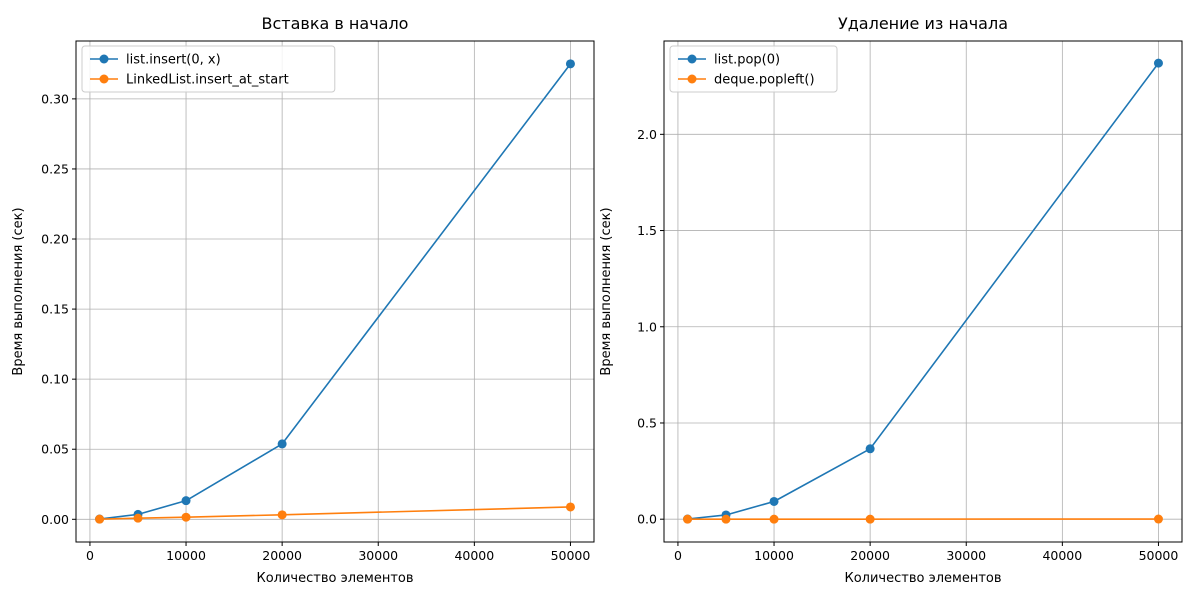  I want to click on y-tick-label: 0.05, so click(55, 449).